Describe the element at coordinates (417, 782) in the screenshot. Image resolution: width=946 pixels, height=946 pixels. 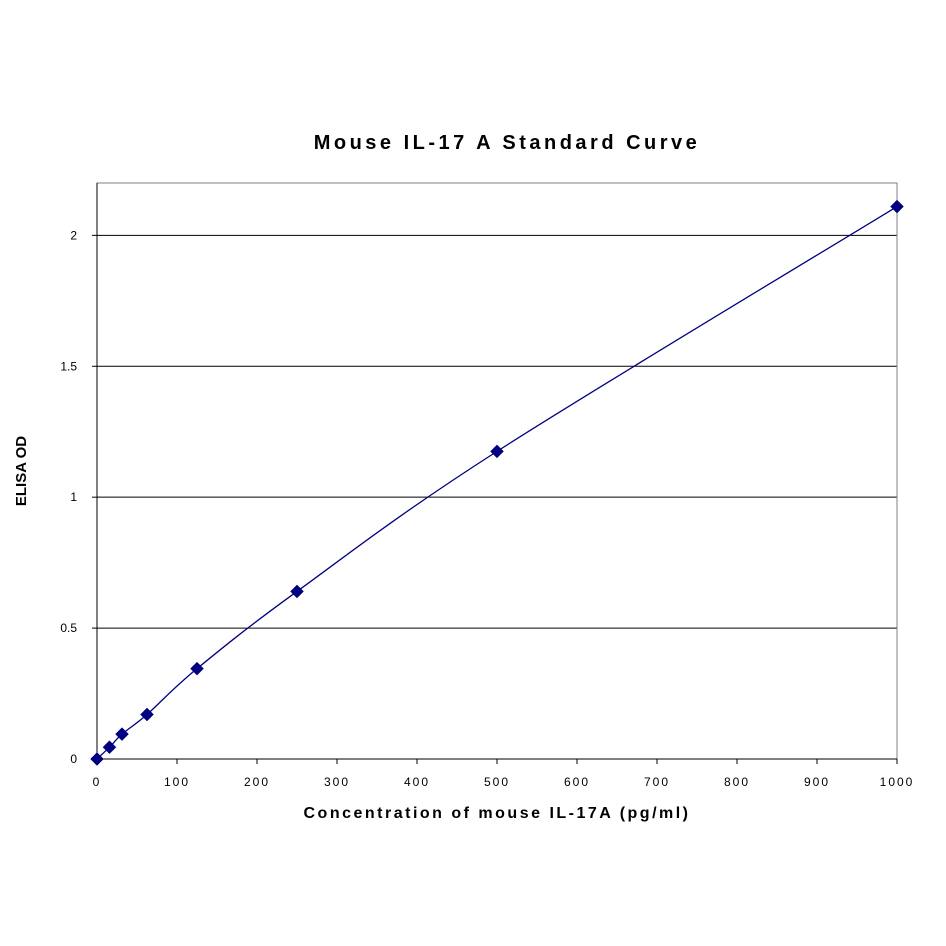
I see `x-tick-label: 400` at that location.